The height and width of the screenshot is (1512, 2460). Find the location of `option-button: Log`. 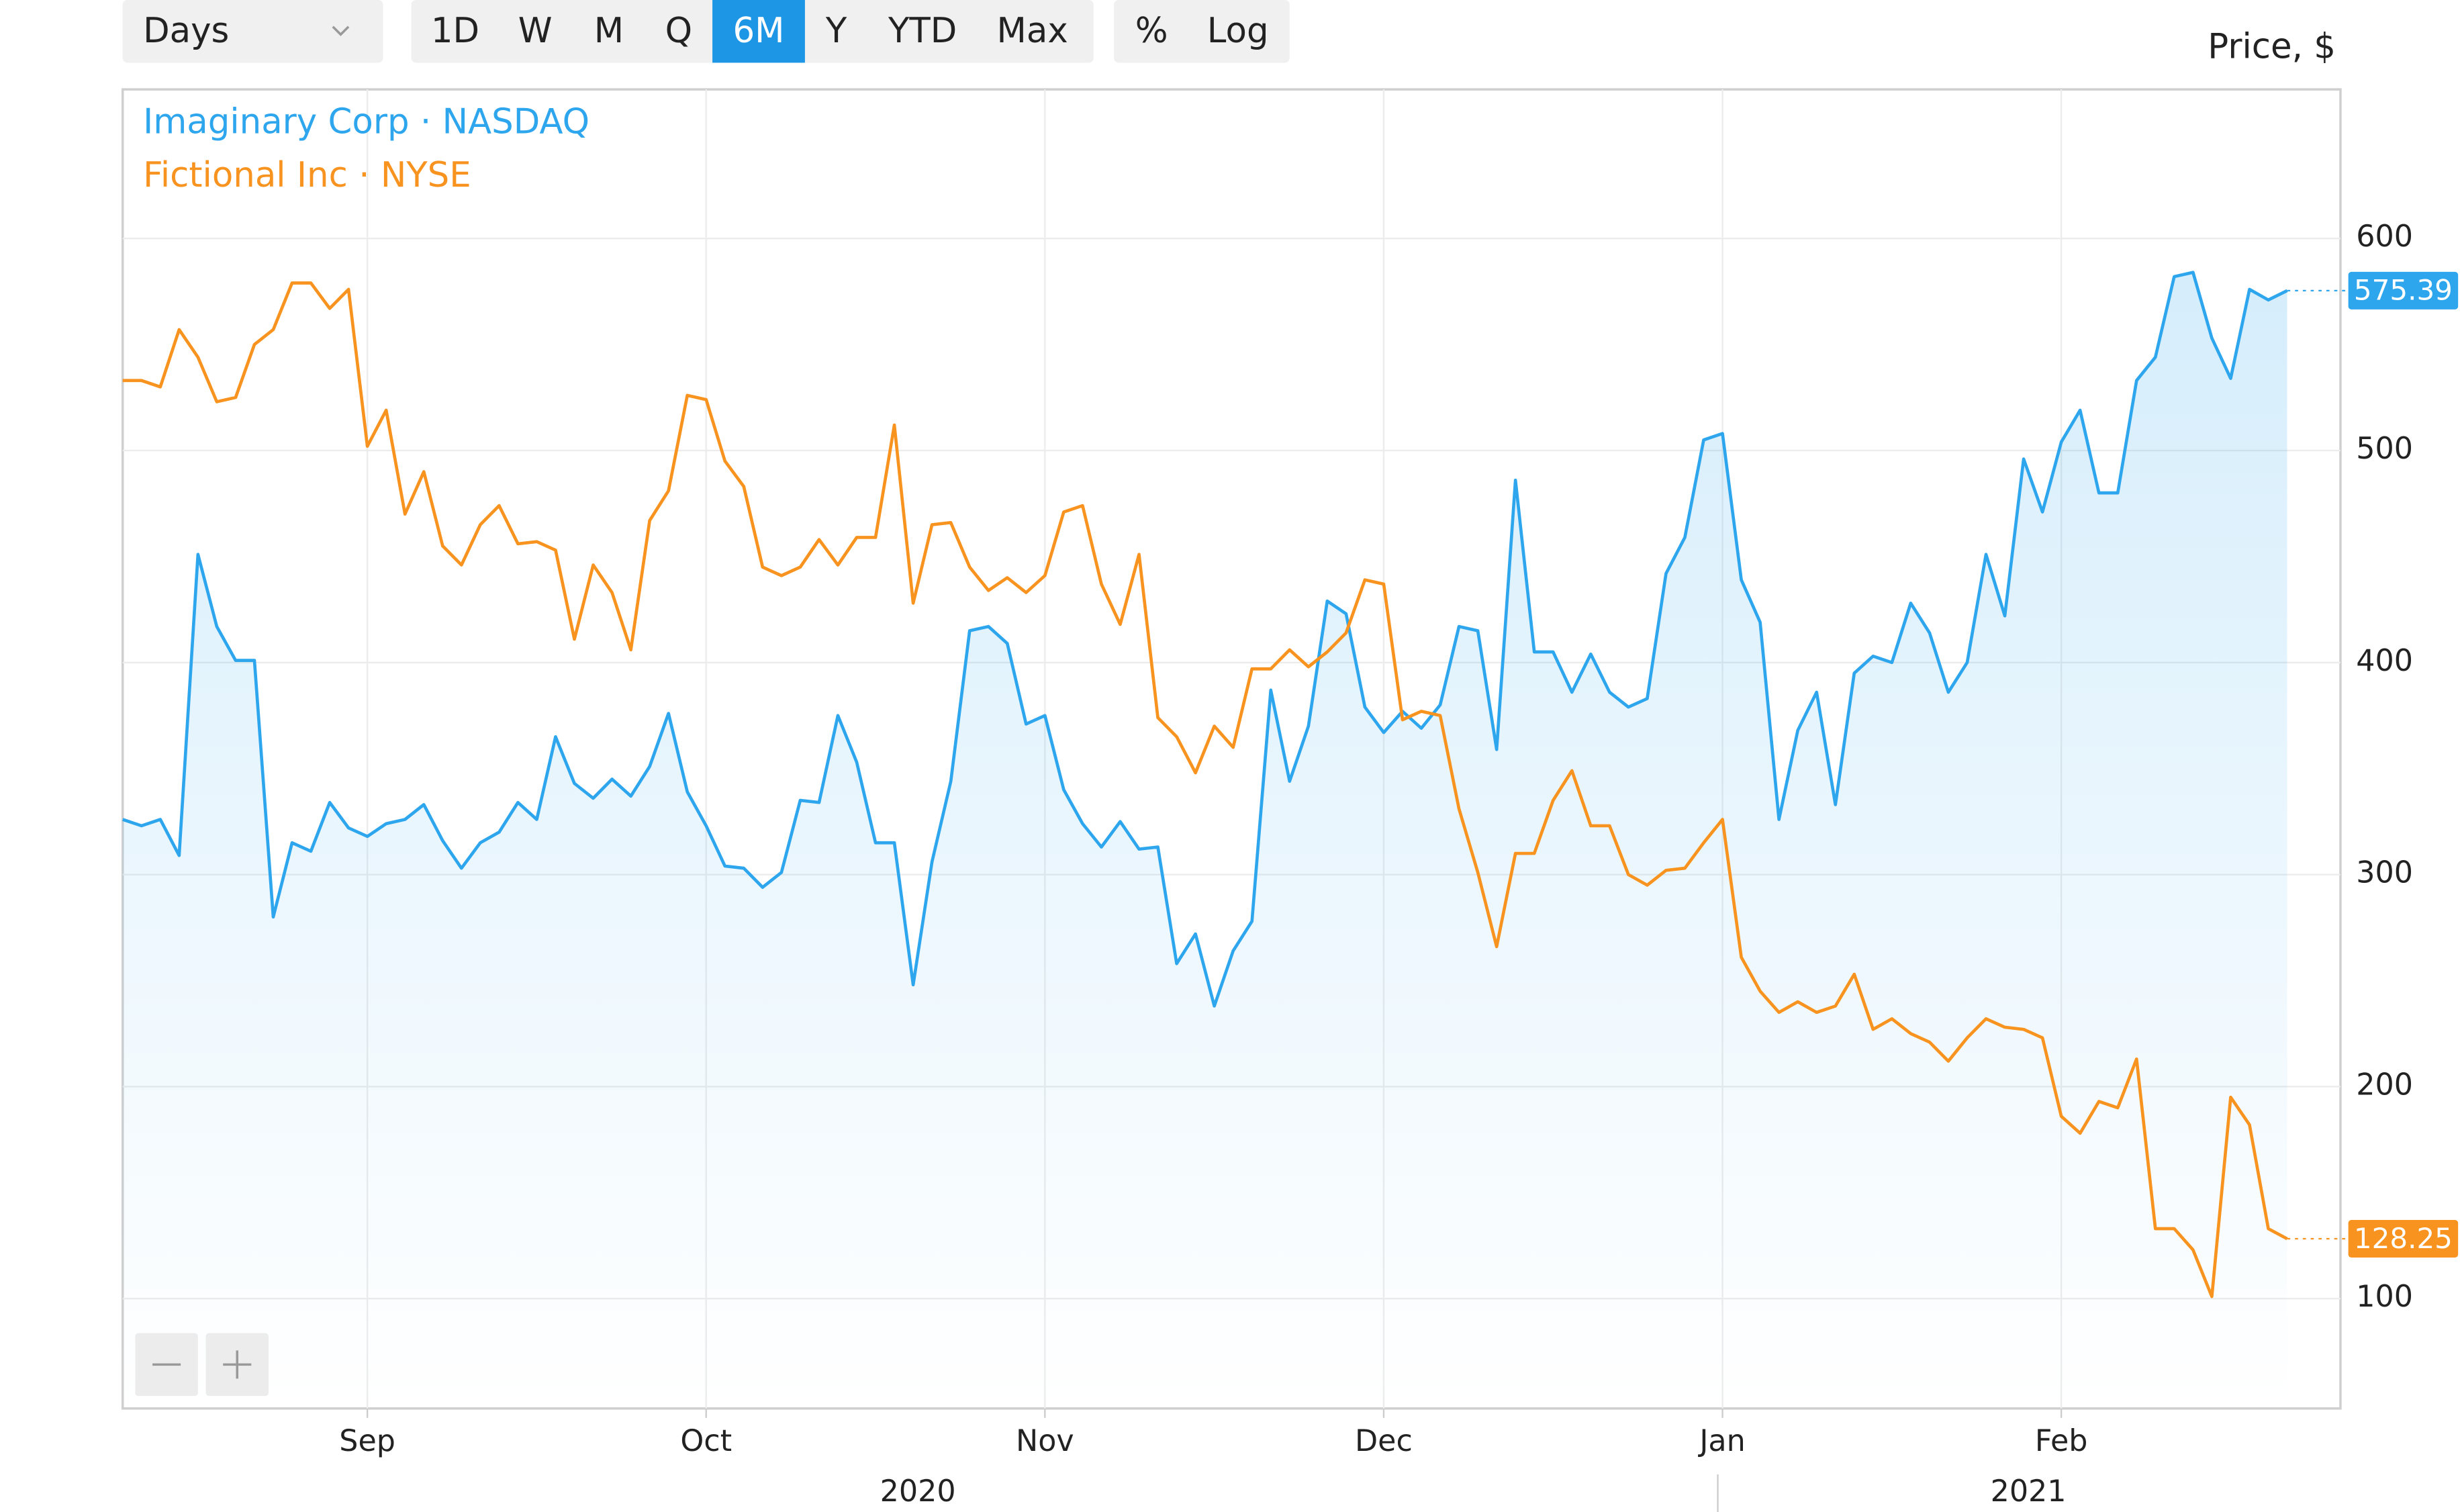

option-button: Log is located at coordinates (1238, 31).